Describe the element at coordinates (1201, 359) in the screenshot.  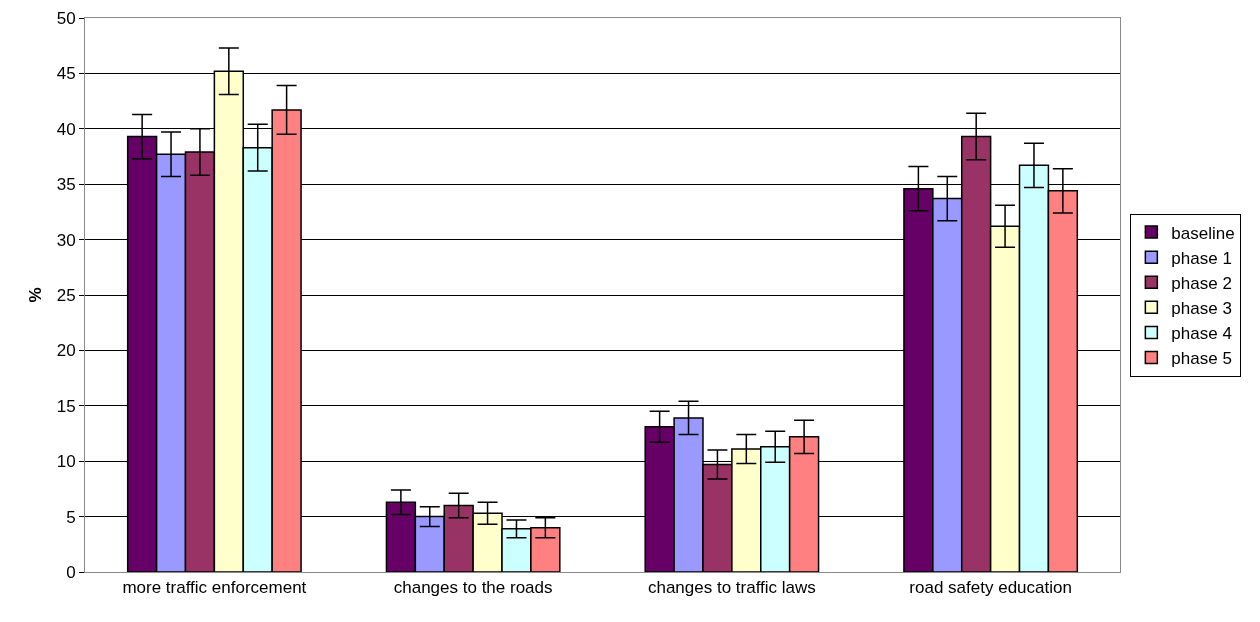
I see `legend-label: phase 5` at that location.